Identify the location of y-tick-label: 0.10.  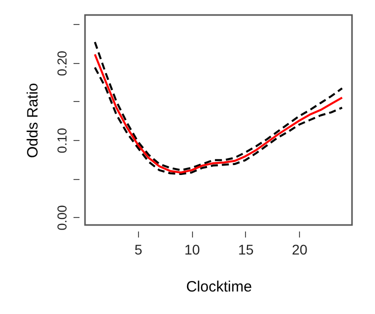
(62, 141).